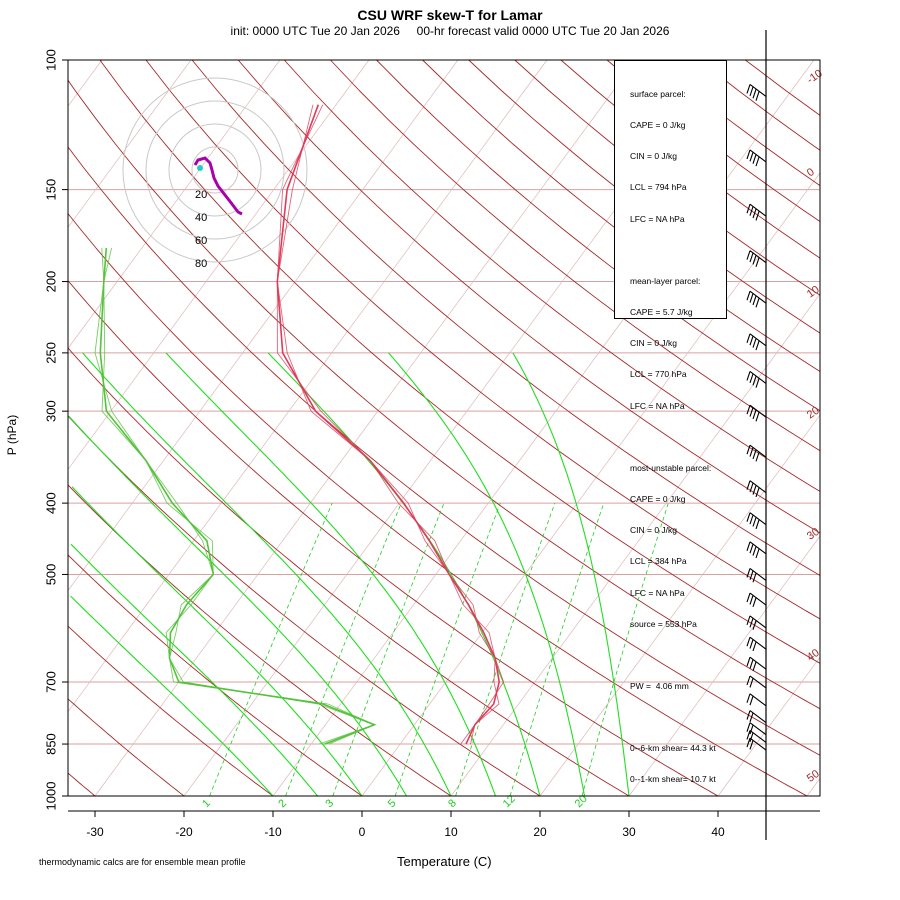 The image size is (900, 900). I want to click on y-tick-label: 250, so click(50, 353).